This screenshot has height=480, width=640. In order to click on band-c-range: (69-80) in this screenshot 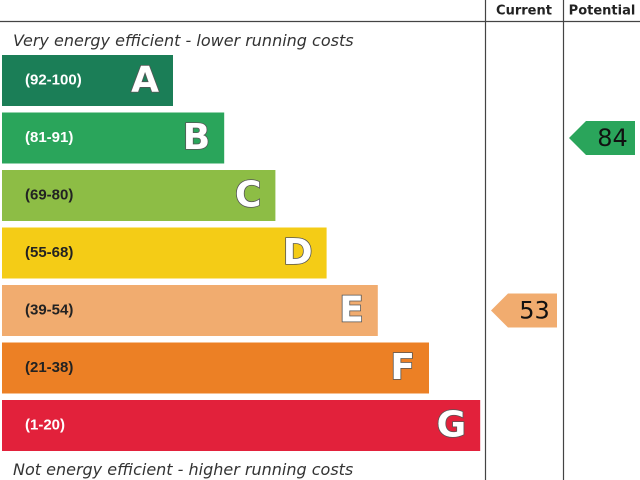, I will do `click(49, 194)`.